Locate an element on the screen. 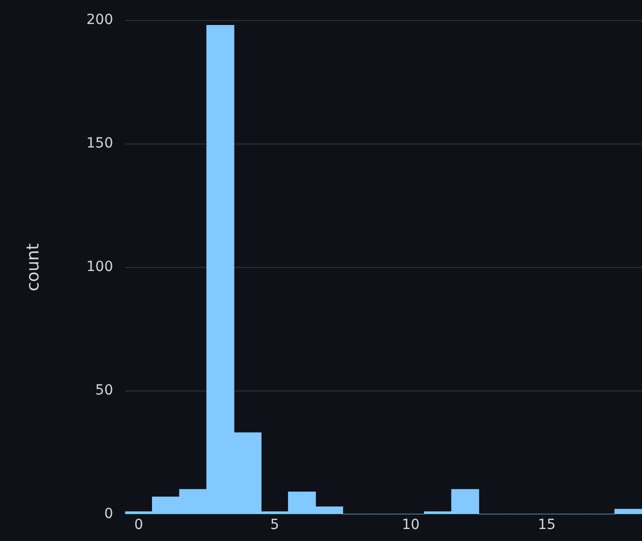 This screenshot has width=642, height=541. y-tick-label: 200 is located at coordinates (100, 20).